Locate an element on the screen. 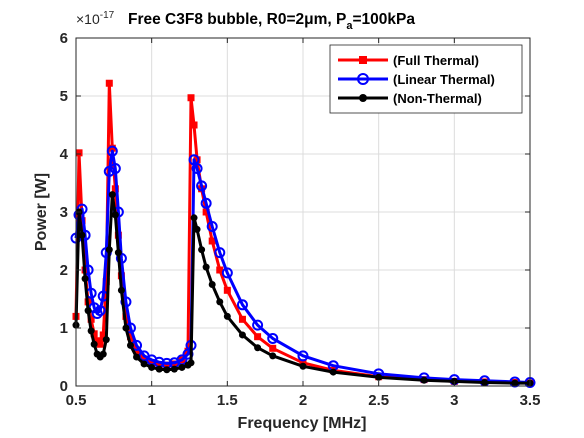 This screenshot has width=584, height=438. x-tick-label: 3.5 is located at coordinates (530, 400).